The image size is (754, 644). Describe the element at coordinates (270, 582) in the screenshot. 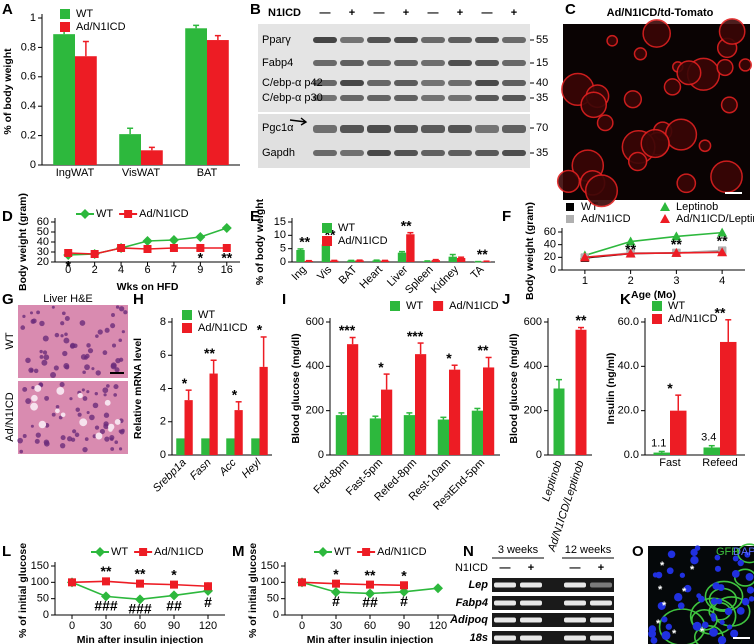

I see `y-tick-label: 100` at that location.